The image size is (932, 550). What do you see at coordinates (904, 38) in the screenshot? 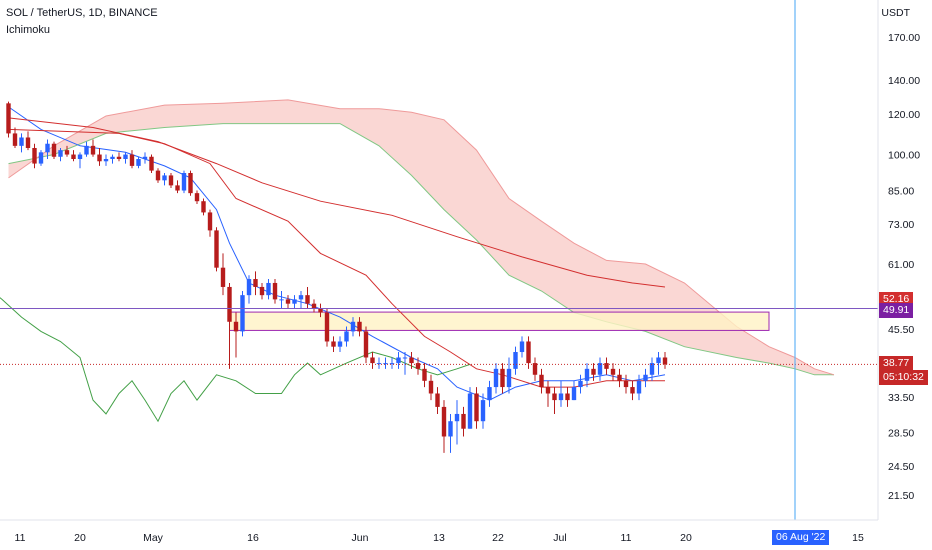
I see `y-tick-label: 170.00` at bounding box center [904, 38].